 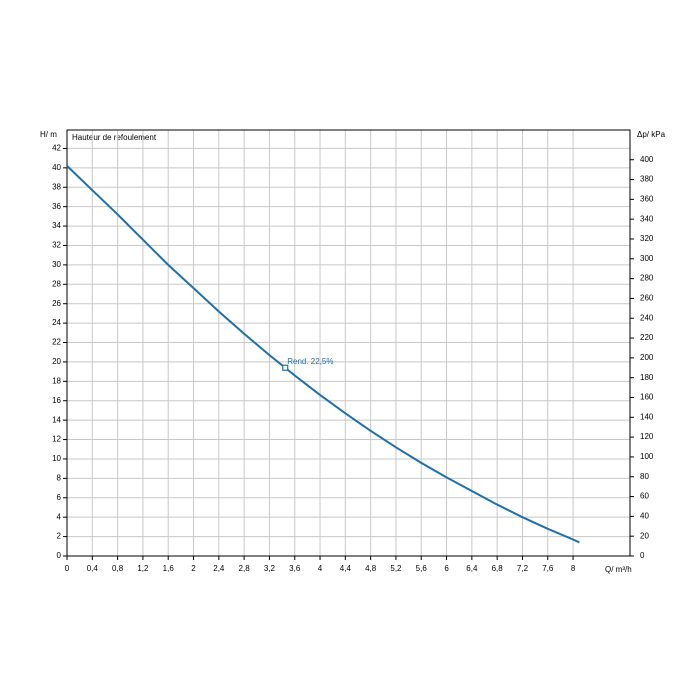 What do you see at coordinates (59, 497) in the screenshot?
I see `y-tick-label: 6` at bounding box center [59, 497].